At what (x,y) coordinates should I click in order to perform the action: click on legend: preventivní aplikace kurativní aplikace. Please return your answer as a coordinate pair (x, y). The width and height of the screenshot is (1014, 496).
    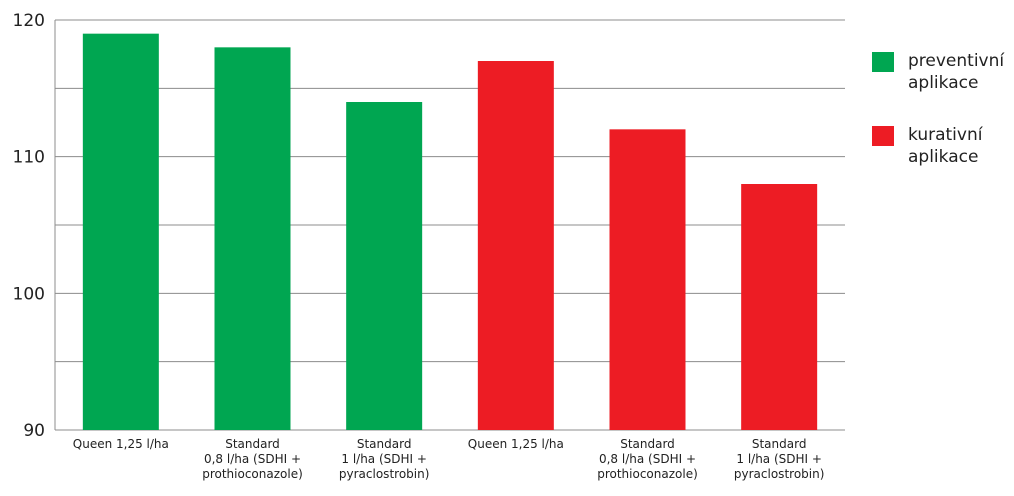
    Looking at the image, I should click on (943, 124).